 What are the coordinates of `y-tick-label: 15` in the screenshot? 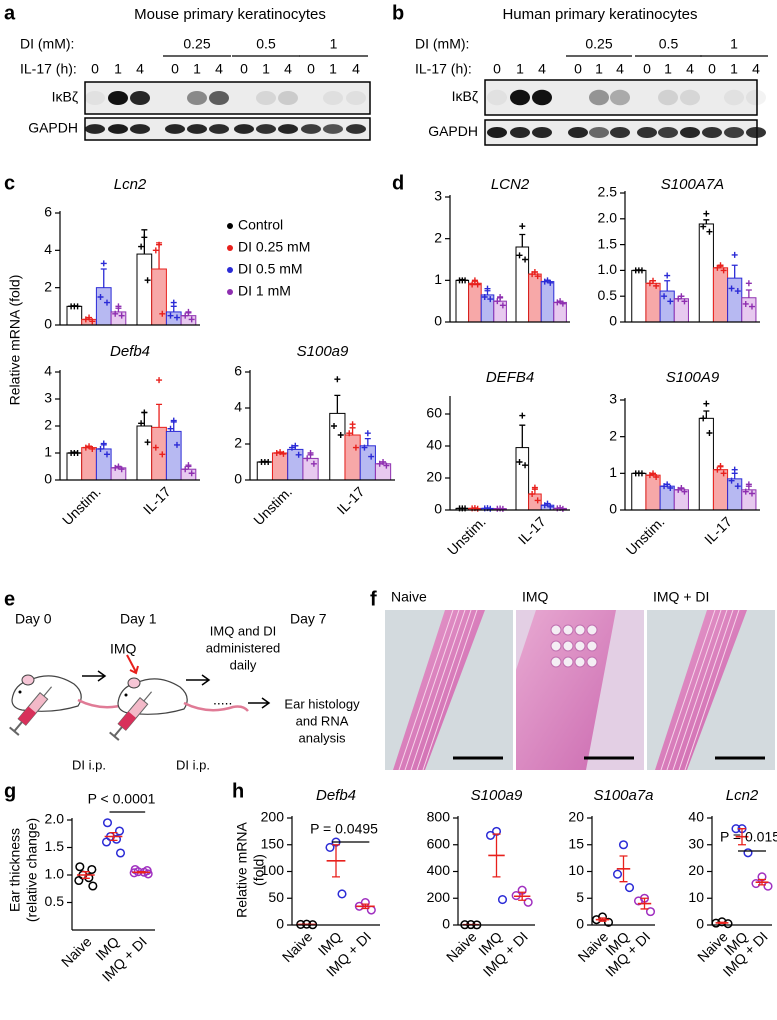 It's located at (576, 843).